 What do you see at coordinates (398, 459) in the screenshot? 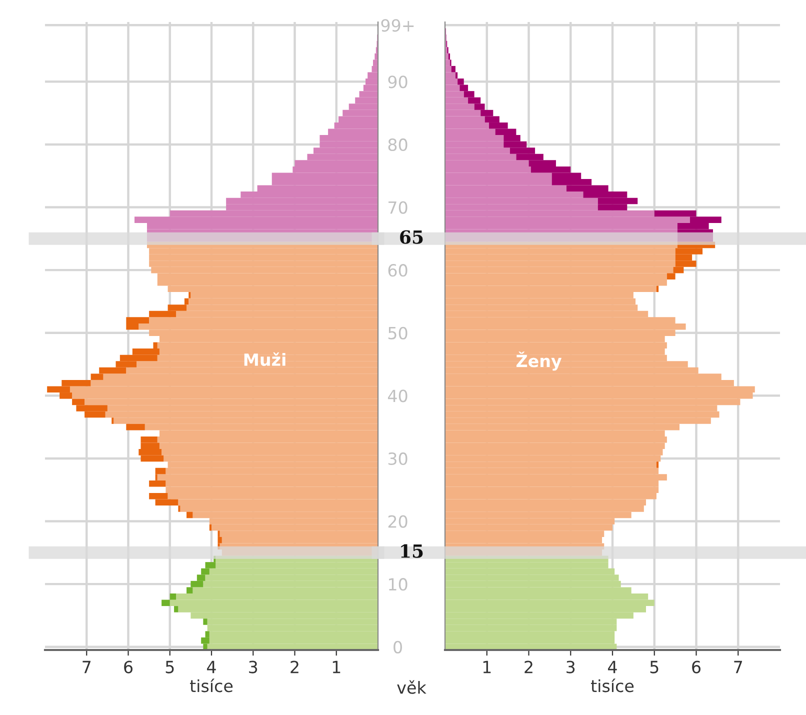
I see `y-tick-label: 30` at bounding box center [398, 459].